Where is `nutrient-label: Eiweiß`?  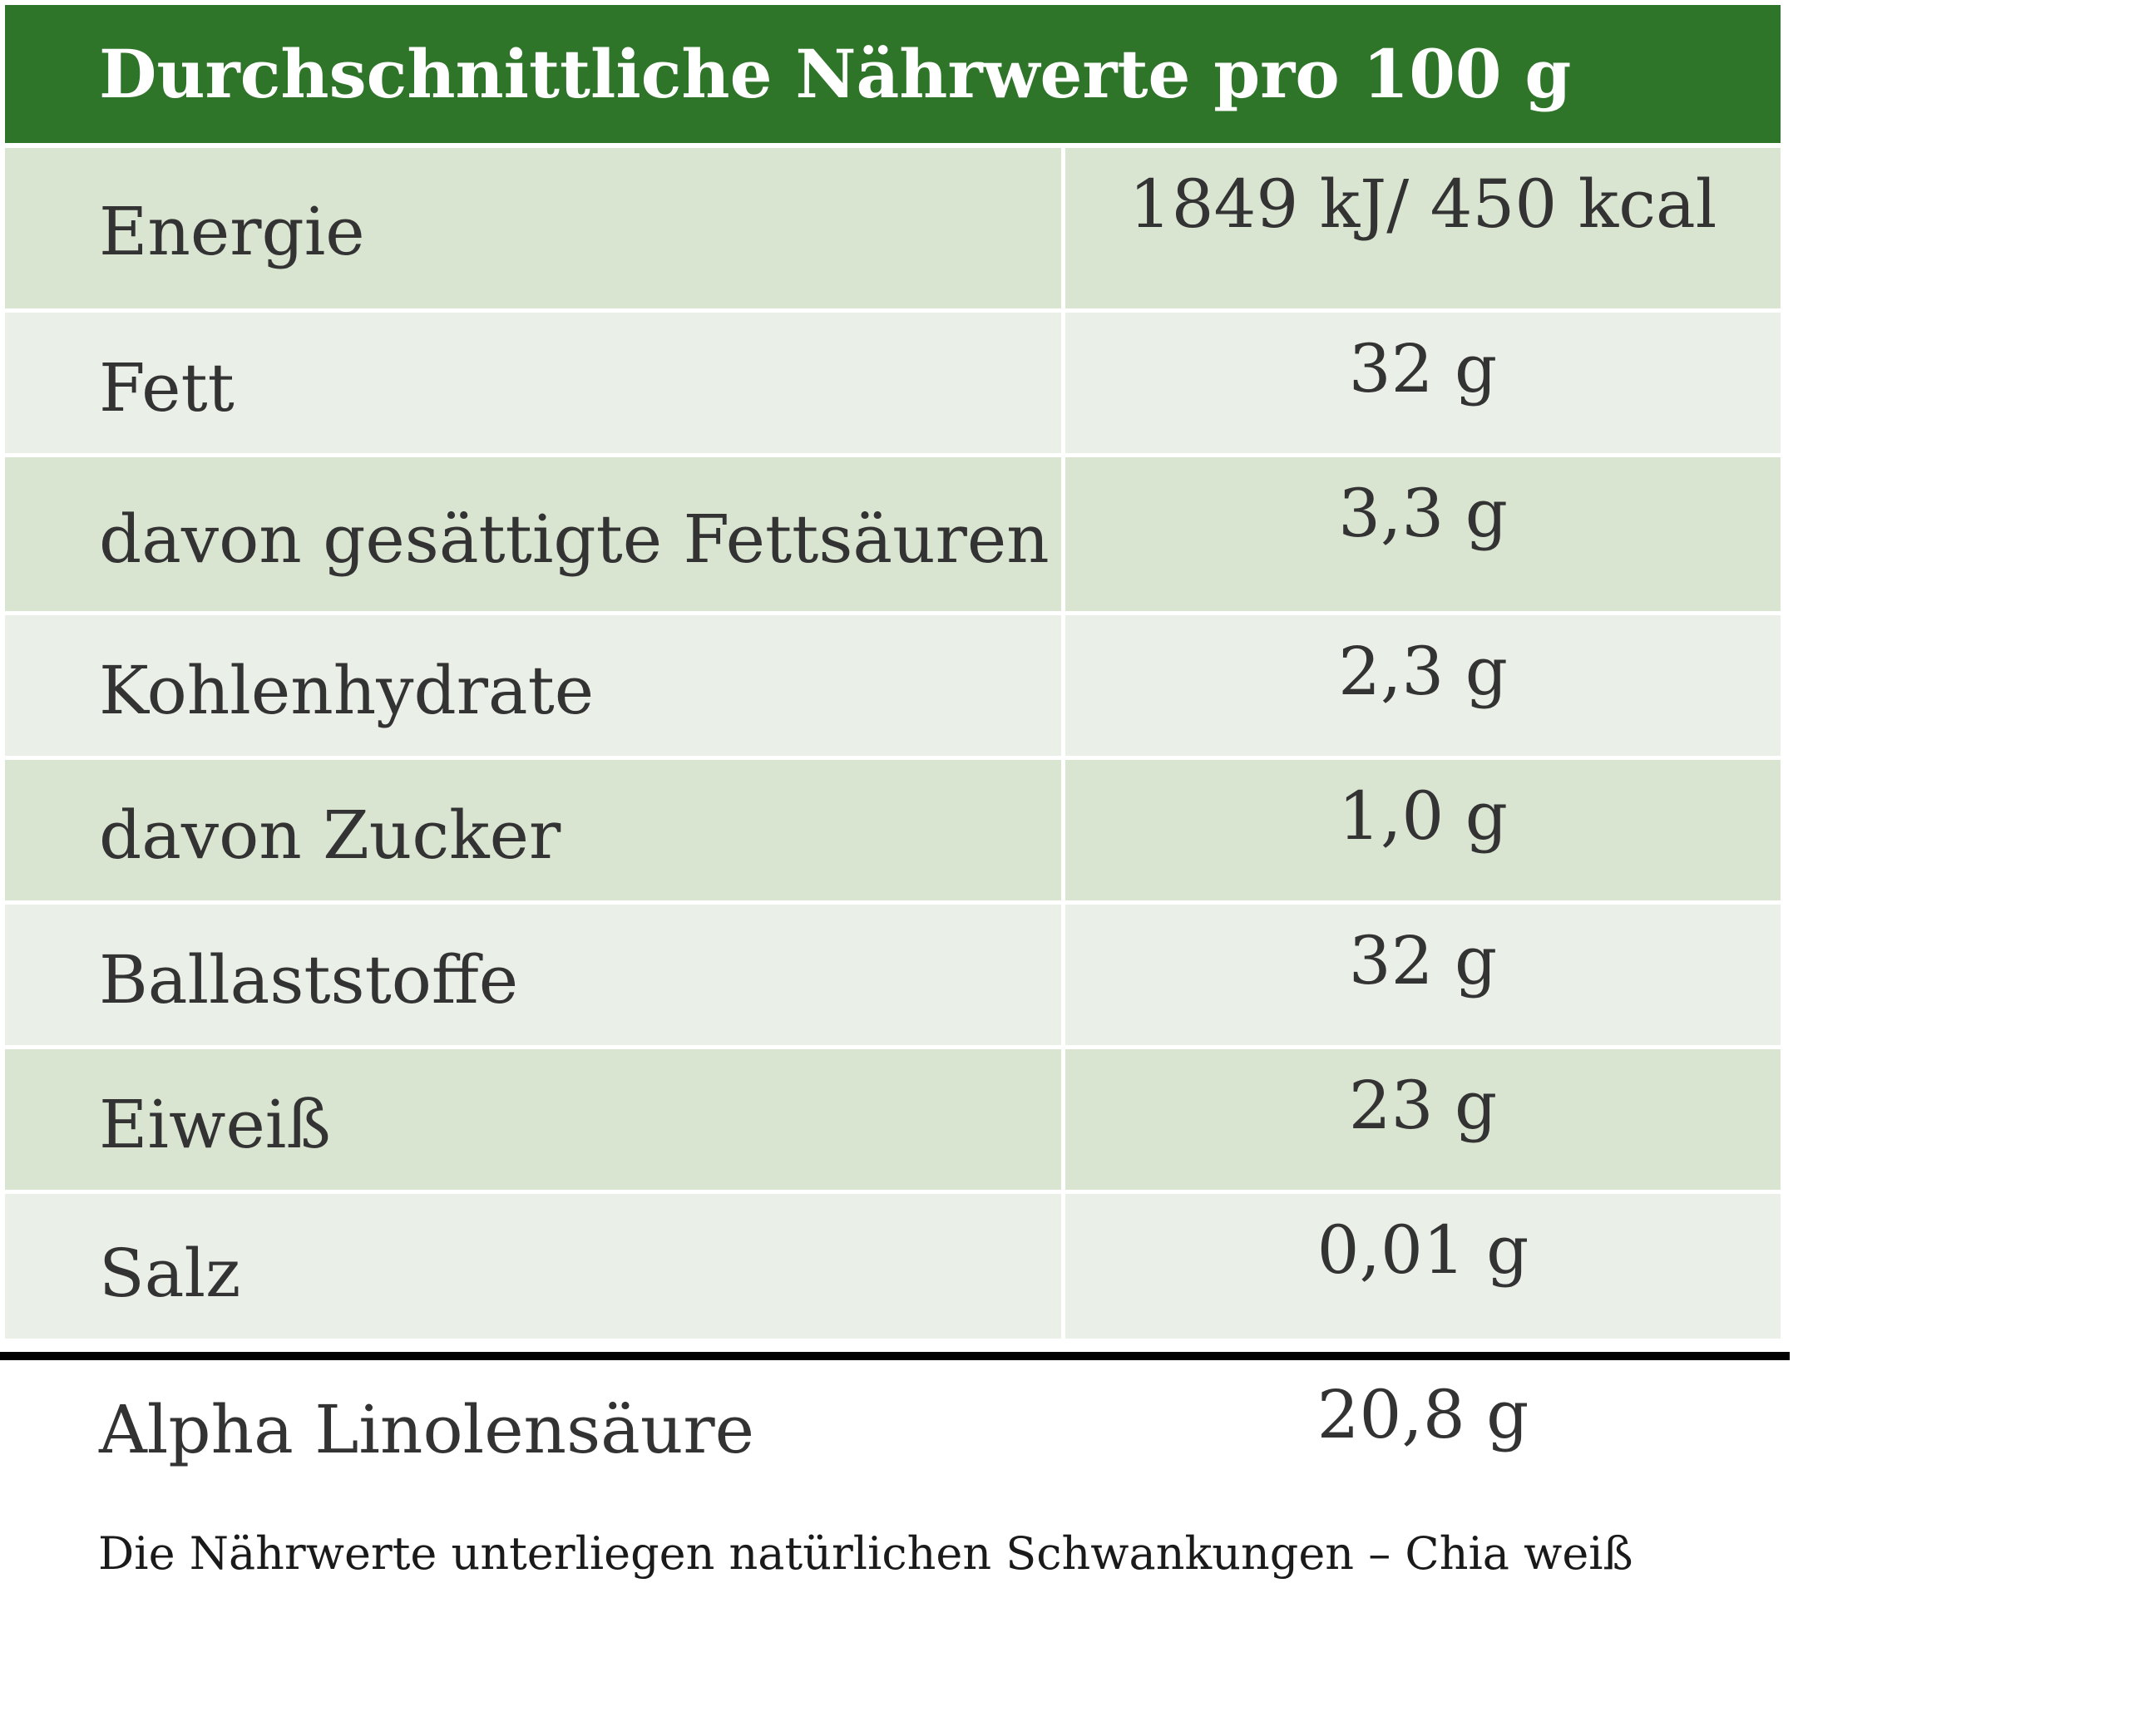
nutrient-label: Eiweiß is located at coordinates (535, 1119).